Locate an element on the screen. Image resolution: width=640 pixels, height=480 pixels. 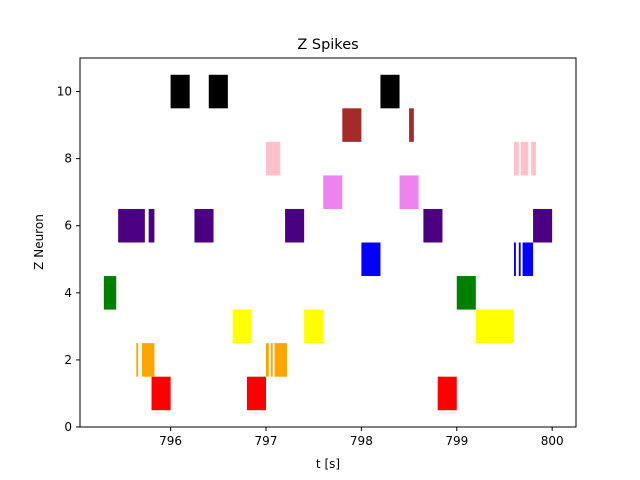
y-tick-label: 2 is located at coordinates (68, 360).